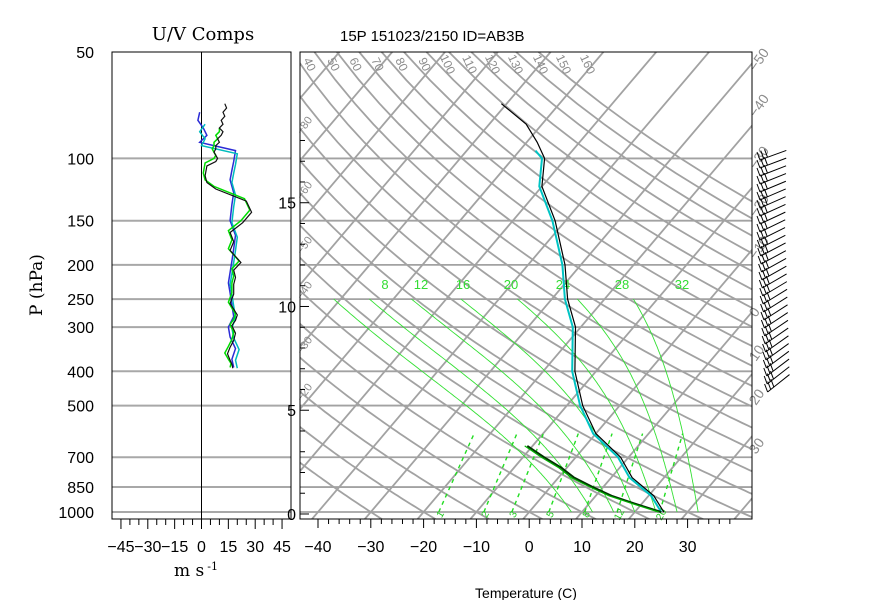 The height and width of the screenshot is (600, 887). I want to click on dry-adiabat-label: 160, so click(587, 64).